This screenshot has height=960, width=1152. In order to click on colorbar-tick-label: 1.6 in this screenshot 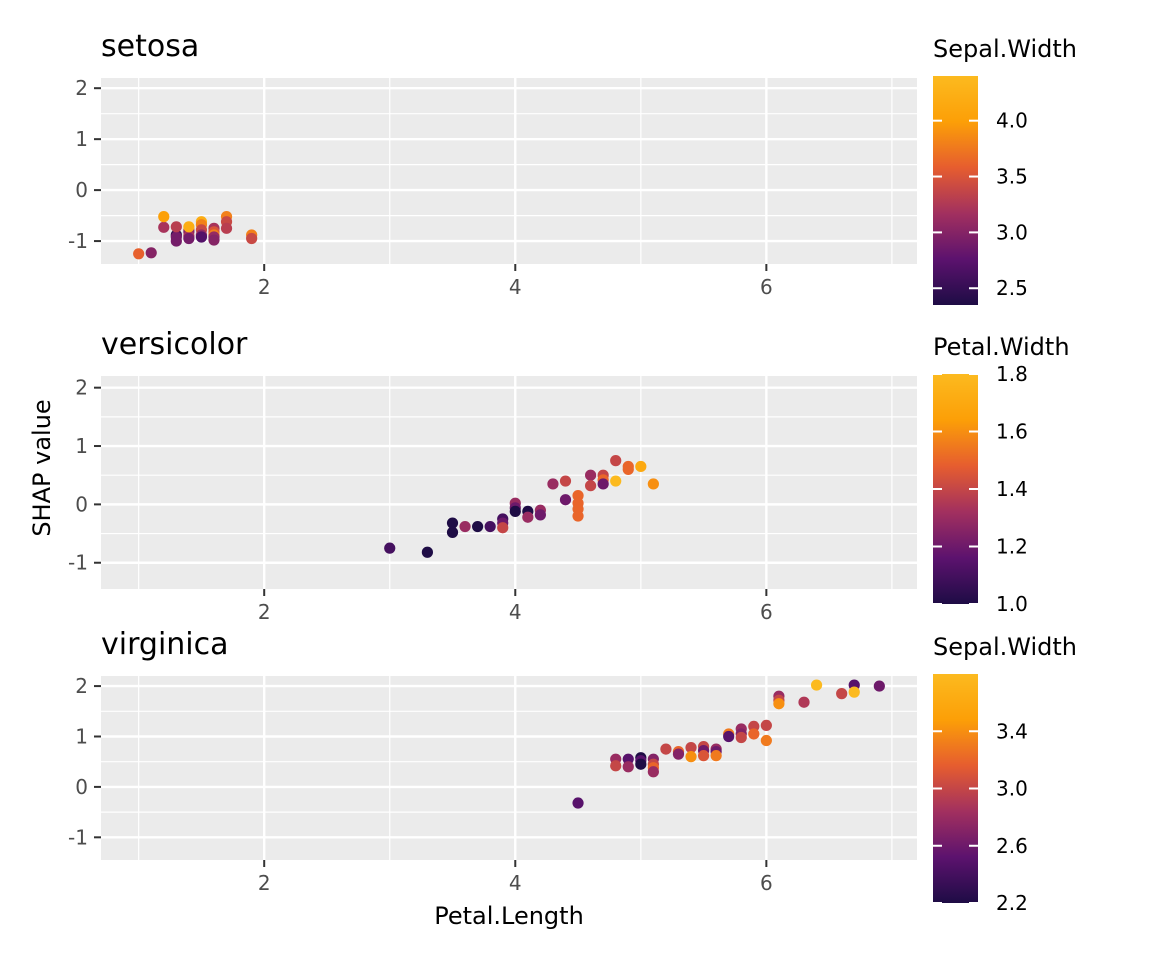, I will do `click(1012, 432)`.